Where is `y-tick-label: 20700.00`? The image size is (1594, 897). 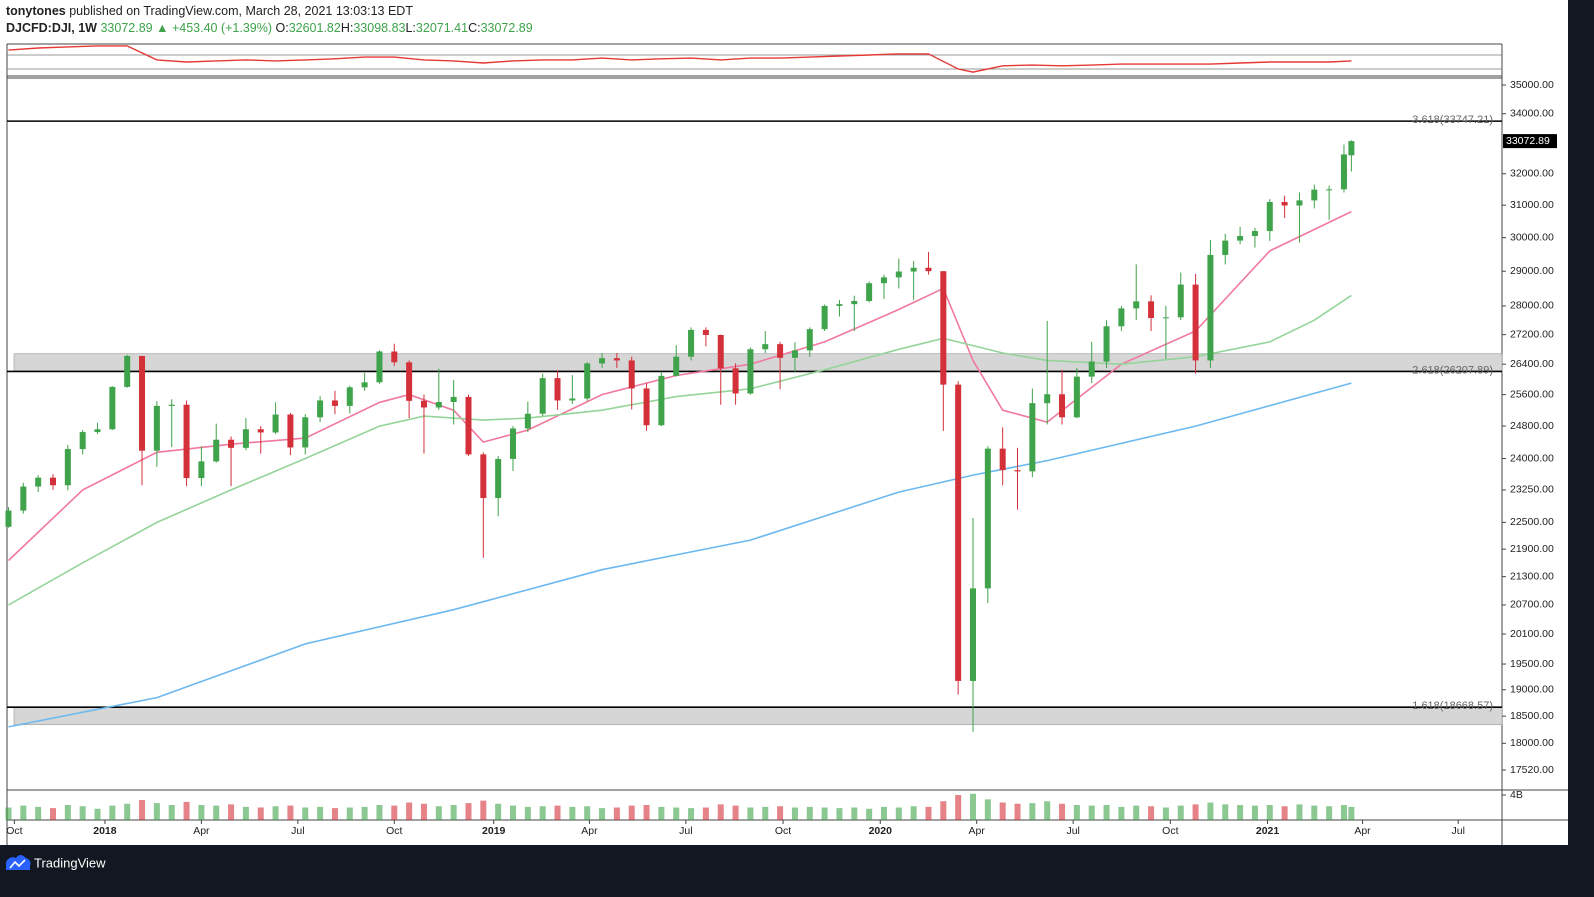
y-tick-label: 20700.00 is located at coordinates (1532, 605).